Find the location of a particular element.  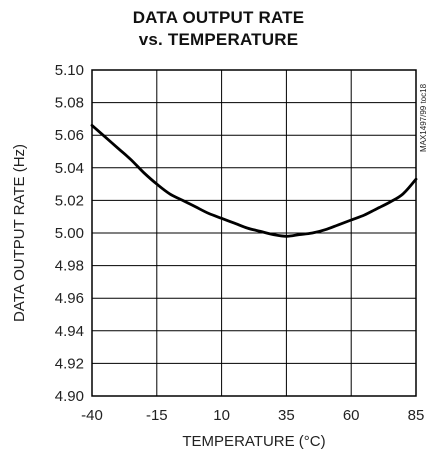

y-tick-label: 5.08 is located at coordinates (69, 103).